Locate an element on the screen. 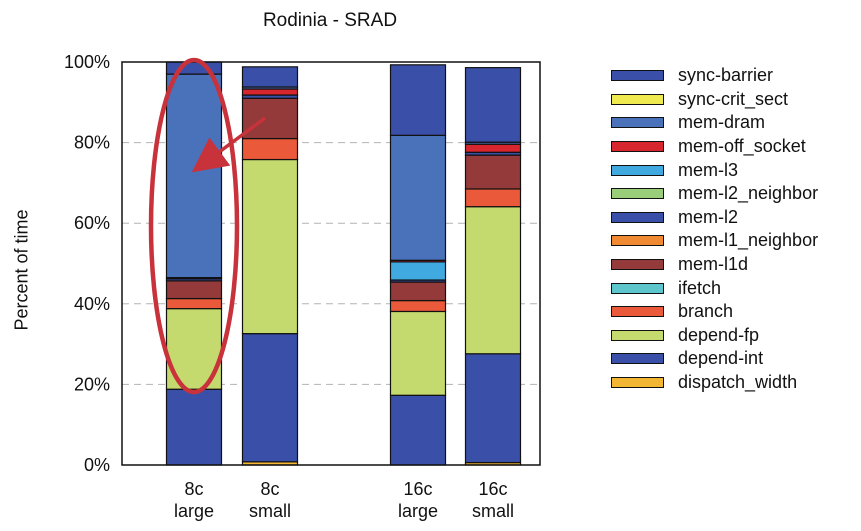 The height and width of the screenshot is (531, 861). legend-label: mem-off_socket is located at coordinates (742, 146).